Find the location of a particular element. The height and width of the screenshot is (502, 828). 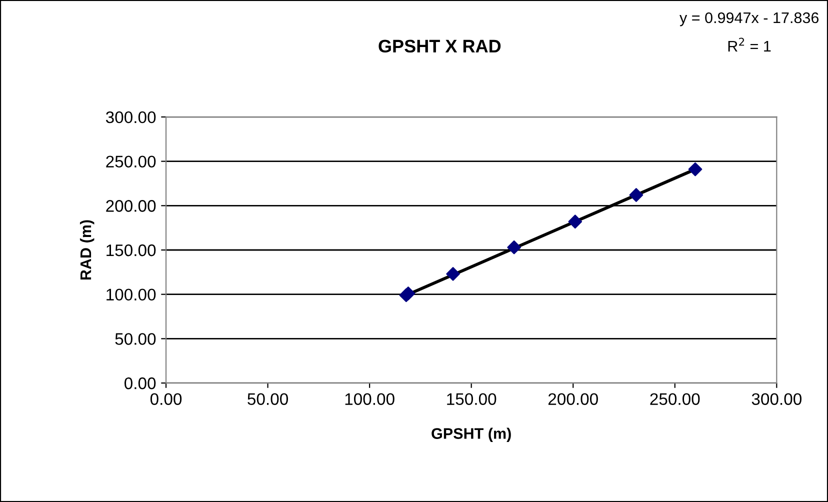

x-axis-title: GPSHT (m) is located at coordinates (471, 435).